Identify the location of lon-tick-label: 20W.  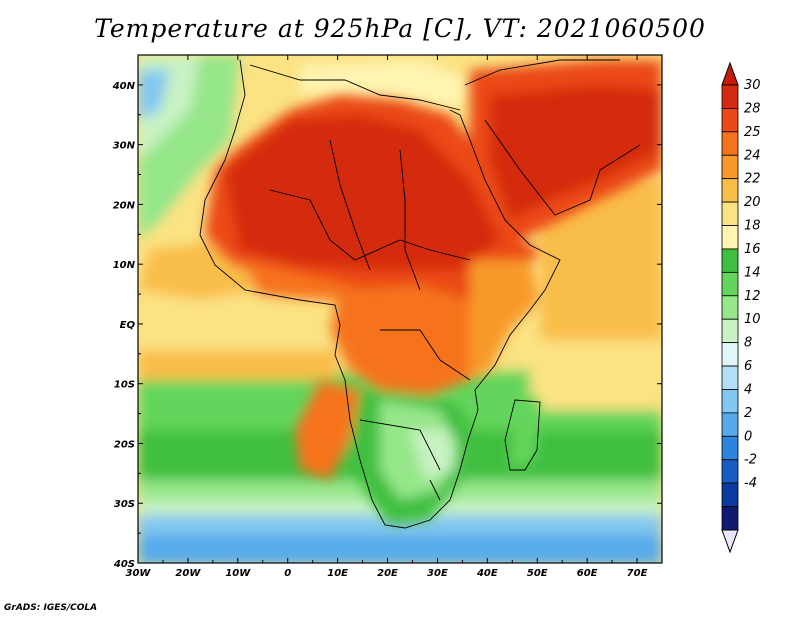
(188, 573).